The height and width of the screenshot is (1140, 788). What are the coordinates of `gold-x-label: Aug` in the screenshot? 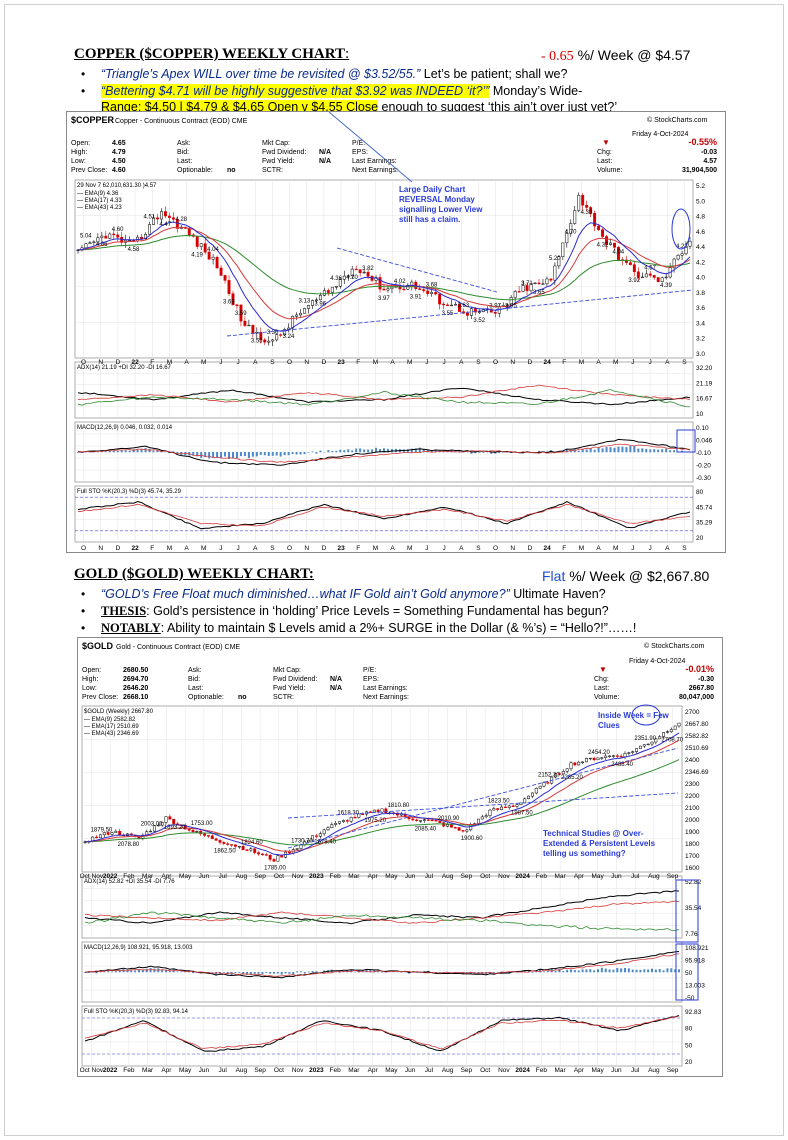 It's located at (242, 876).